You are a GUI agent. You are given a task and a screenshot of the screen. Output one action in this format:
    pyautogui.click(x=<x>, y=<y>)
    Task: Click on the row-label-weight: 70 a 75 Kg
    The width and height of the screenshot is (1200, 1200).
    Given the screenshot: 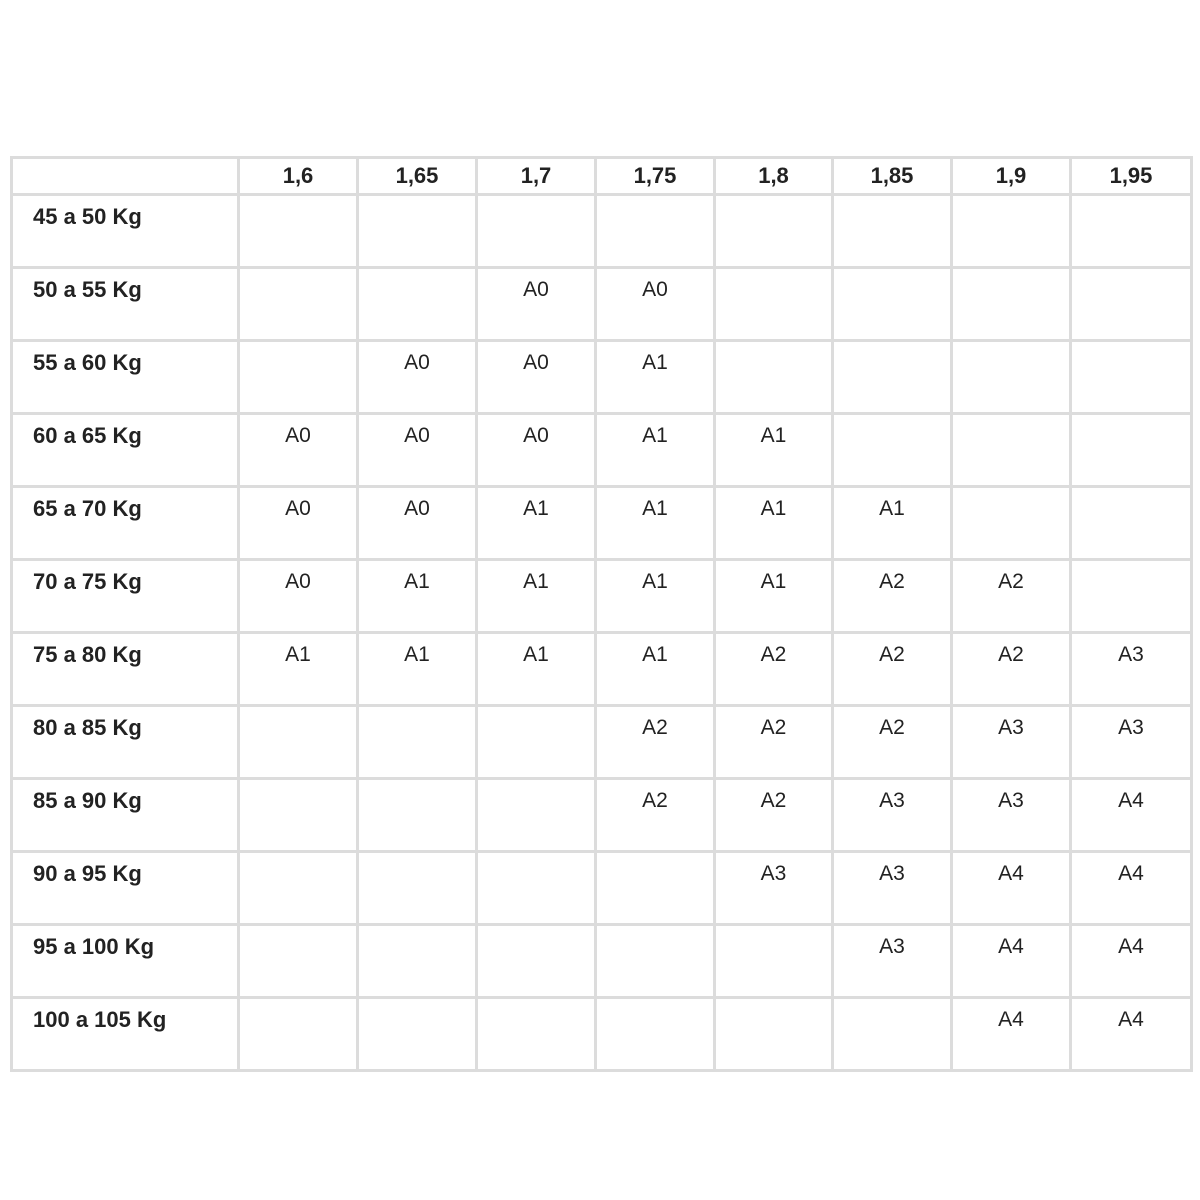 What is the action you would take?
    pyautogui.click(x=125, y=596)
    